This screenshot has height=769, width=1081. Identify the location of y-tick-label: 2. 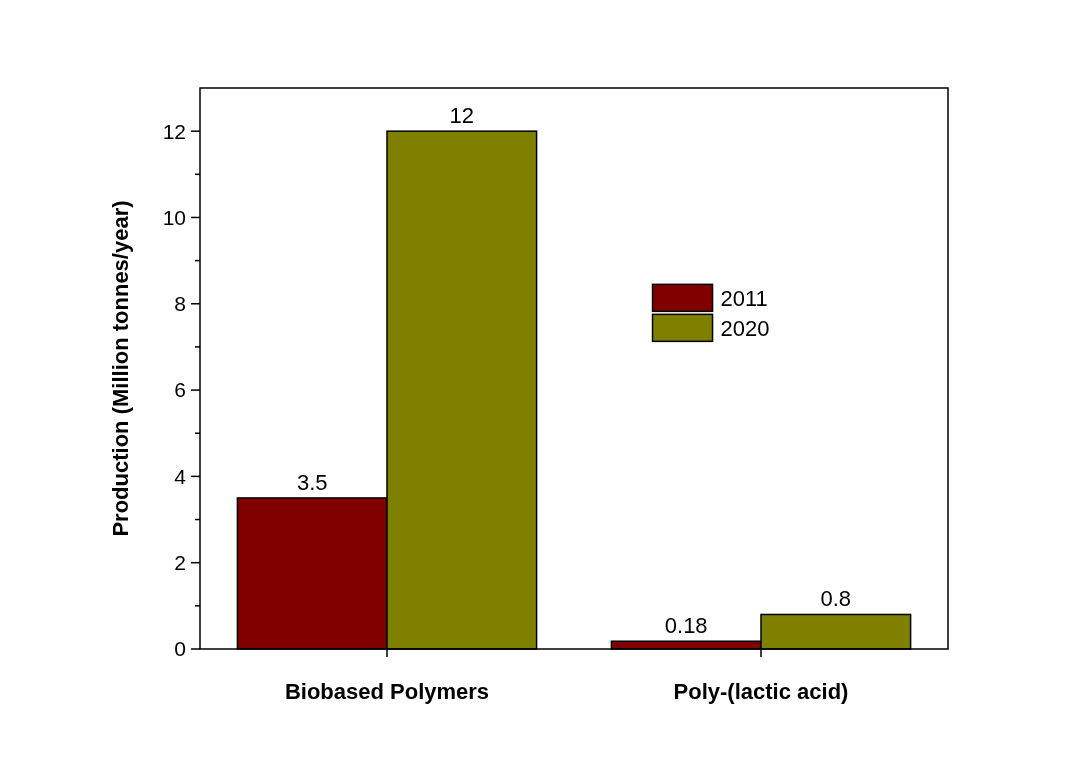
(180, 563).